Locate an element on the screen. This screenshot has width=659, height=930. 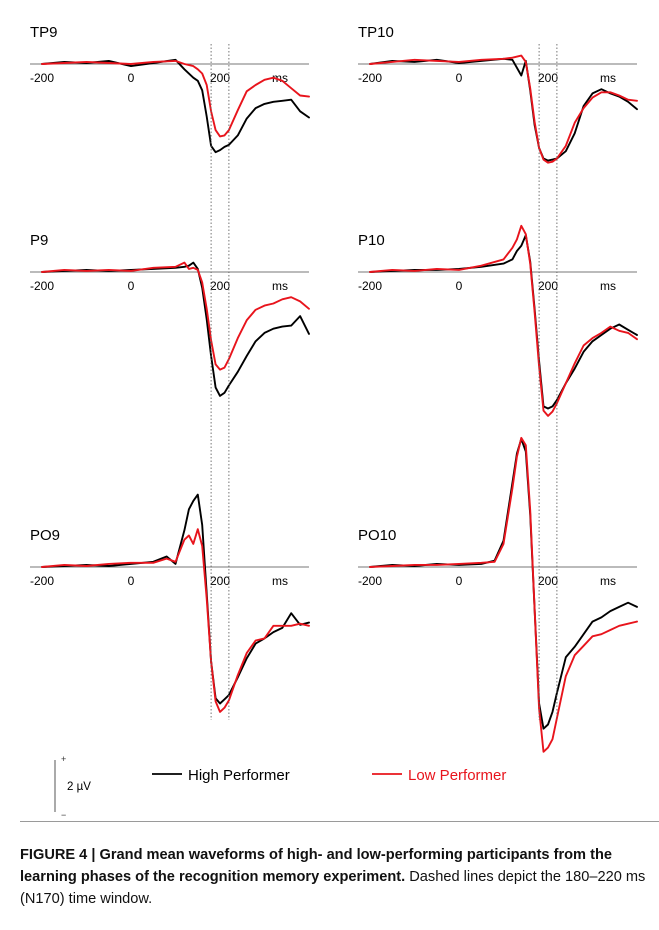
panel-label: PO9 is located at coordinates (45, 535).